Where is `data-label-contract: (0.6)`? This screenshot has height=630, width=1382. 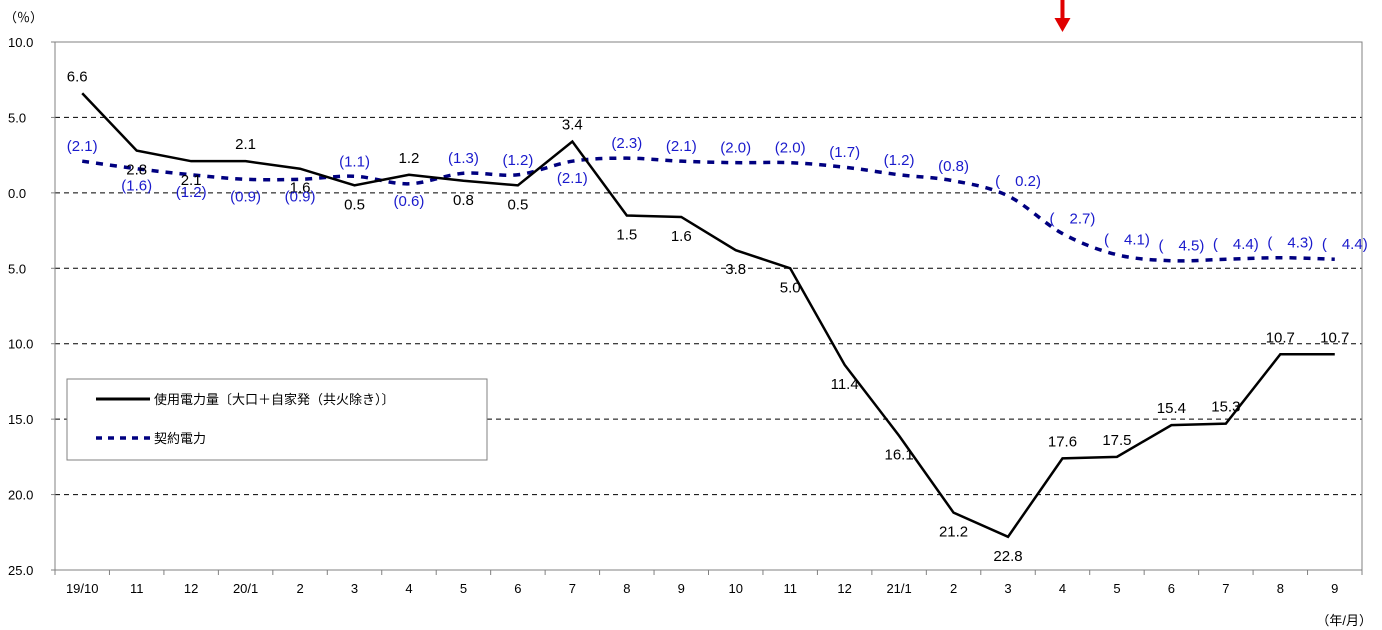
data-label-contract: (0.6) is located at coordinates (409, 201).